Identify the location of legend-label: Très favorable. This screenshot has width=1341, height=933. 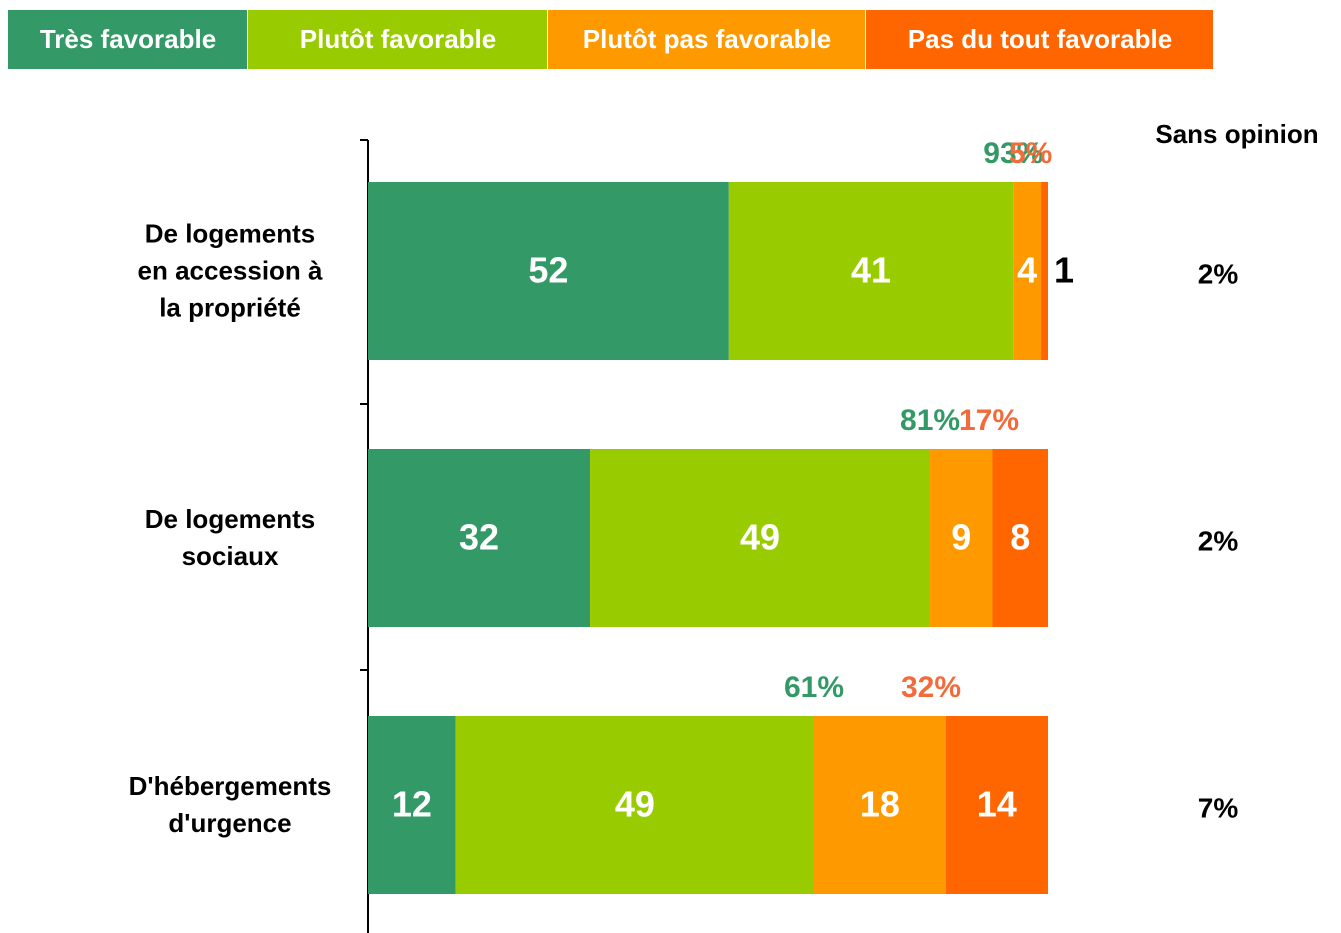
(128, 39).